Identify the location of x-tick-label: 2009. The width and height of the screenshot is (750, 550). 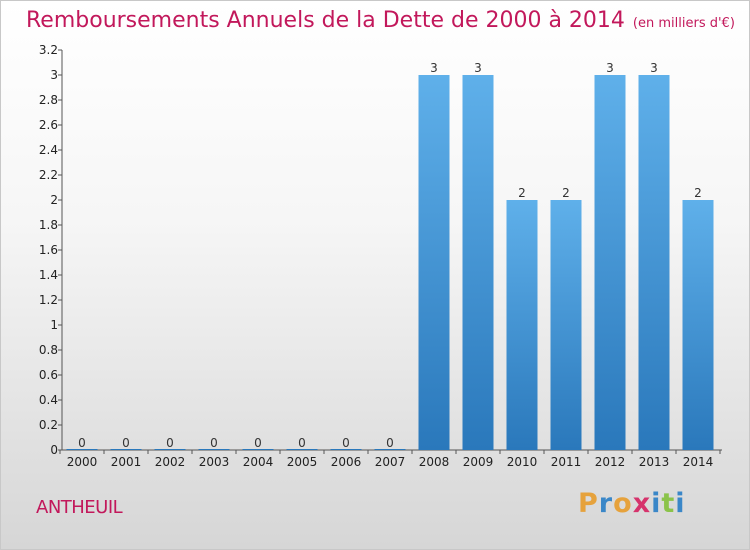
(478, 462).